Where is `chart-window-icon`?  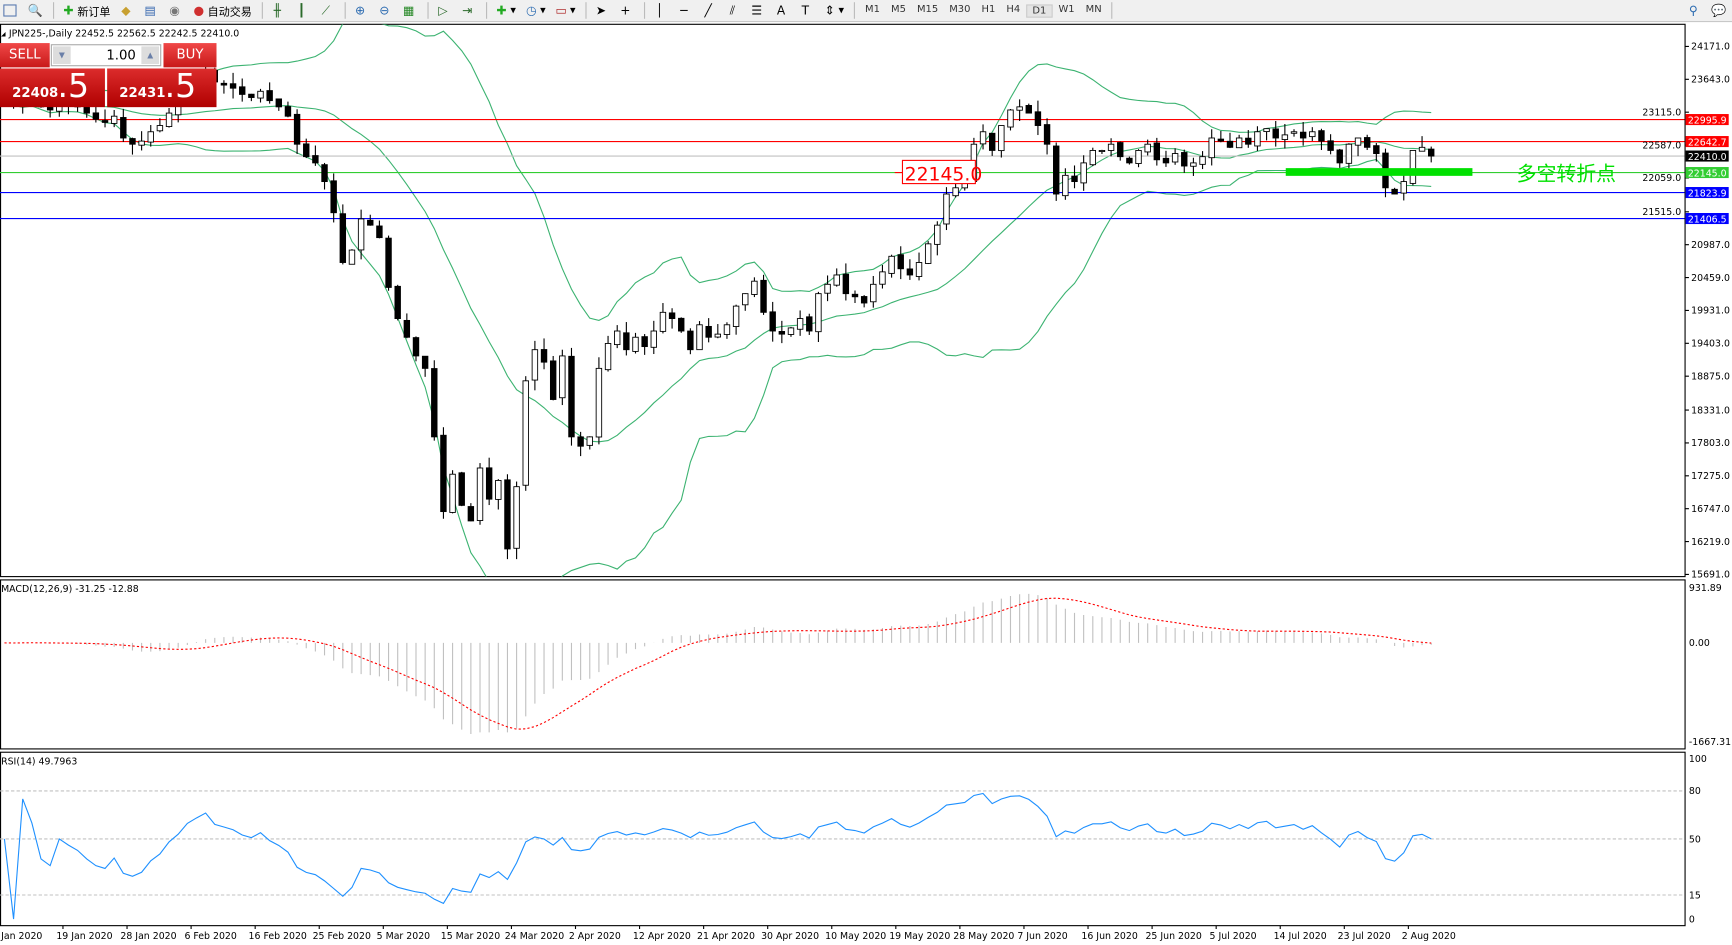
chart-window-icon is located at coordinates (10, 10).